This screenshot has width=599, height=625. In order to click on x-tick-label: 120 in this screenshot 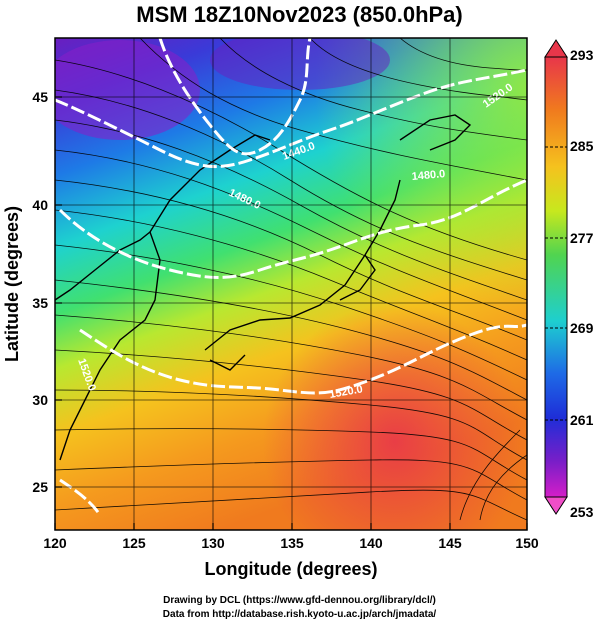, I will do `click(55, 543)`.